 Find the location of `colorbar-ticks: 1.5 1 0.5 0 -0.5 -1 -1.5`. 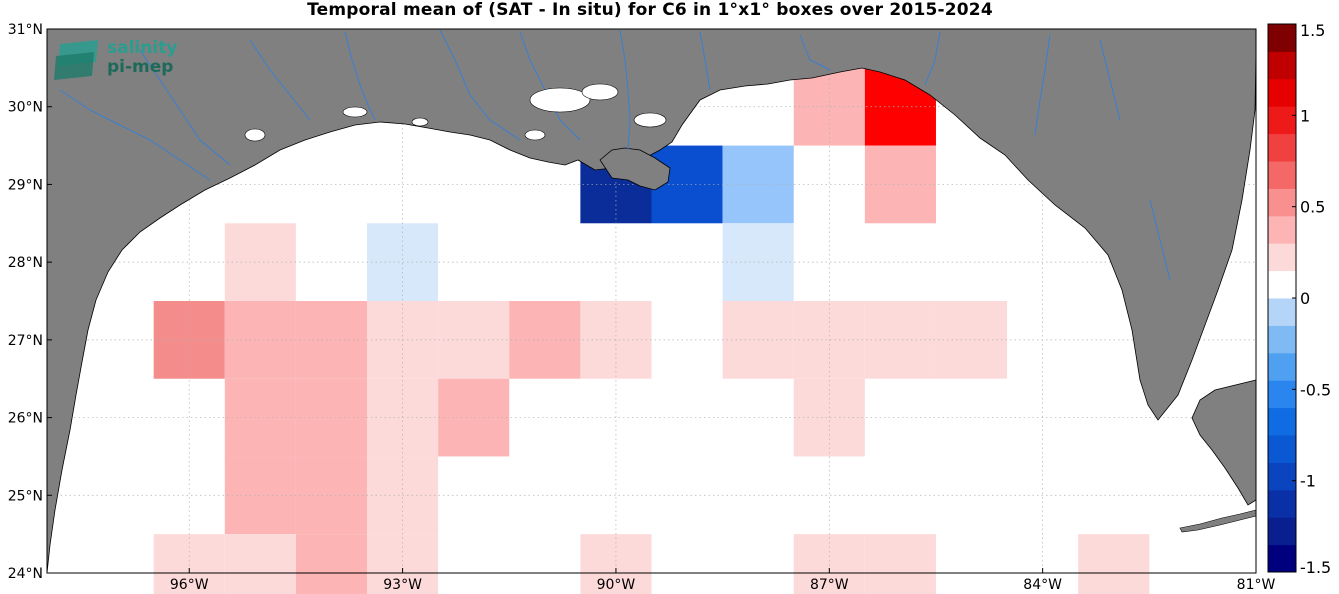

colorbar-ticks: 1.5 1 0.5 0 -0.5 -1 -1.5 is located at coordinates (1311, 299).